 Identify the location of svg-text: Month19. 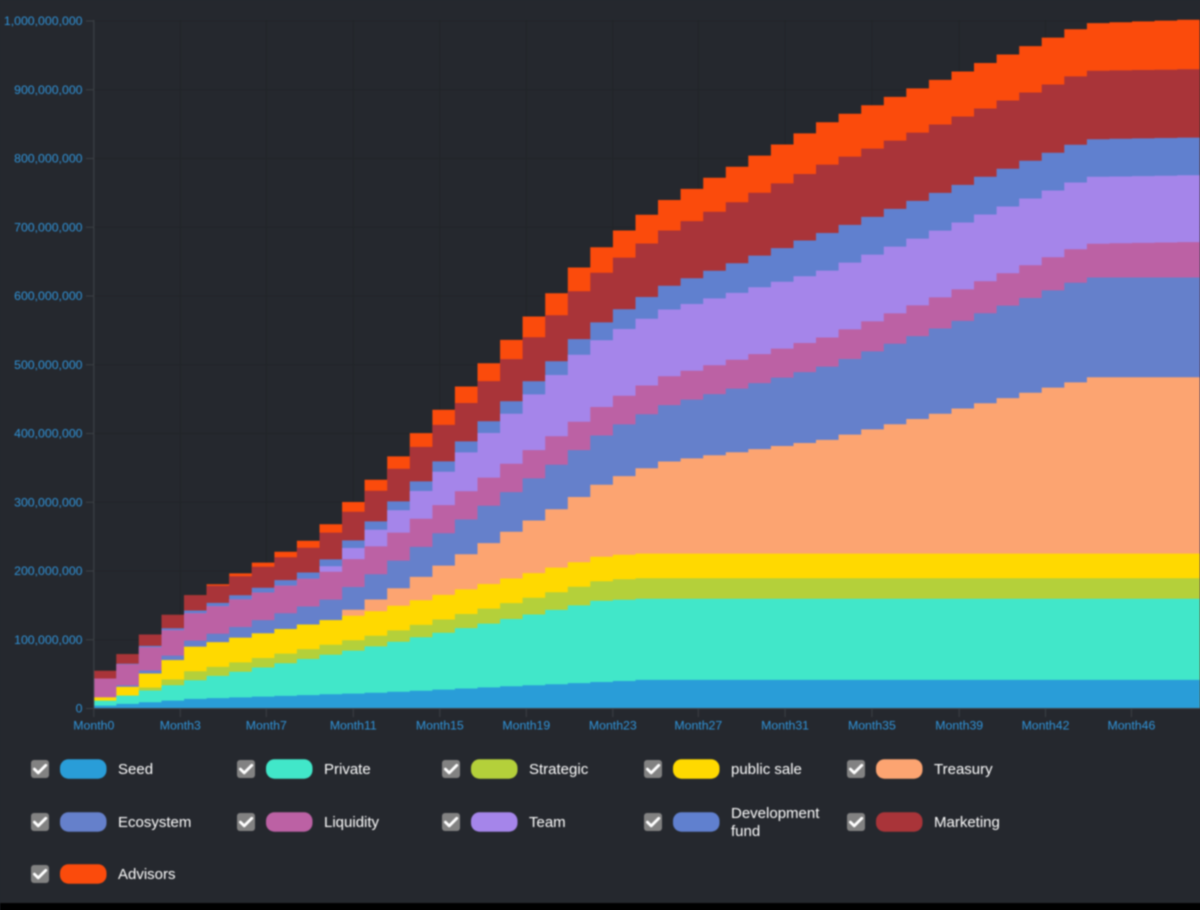
(526, 726).